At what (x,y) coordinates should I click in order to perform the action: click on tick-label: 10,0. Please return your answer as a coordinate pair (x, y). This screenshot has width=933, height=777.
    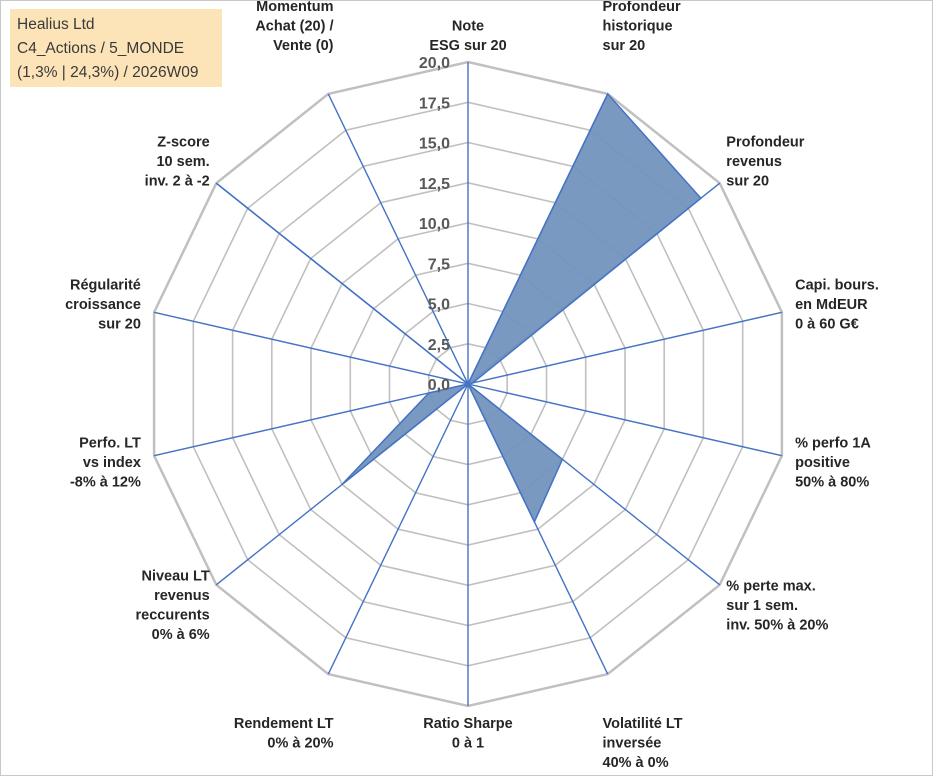
    Looking at the image, I should click on (434, 224).